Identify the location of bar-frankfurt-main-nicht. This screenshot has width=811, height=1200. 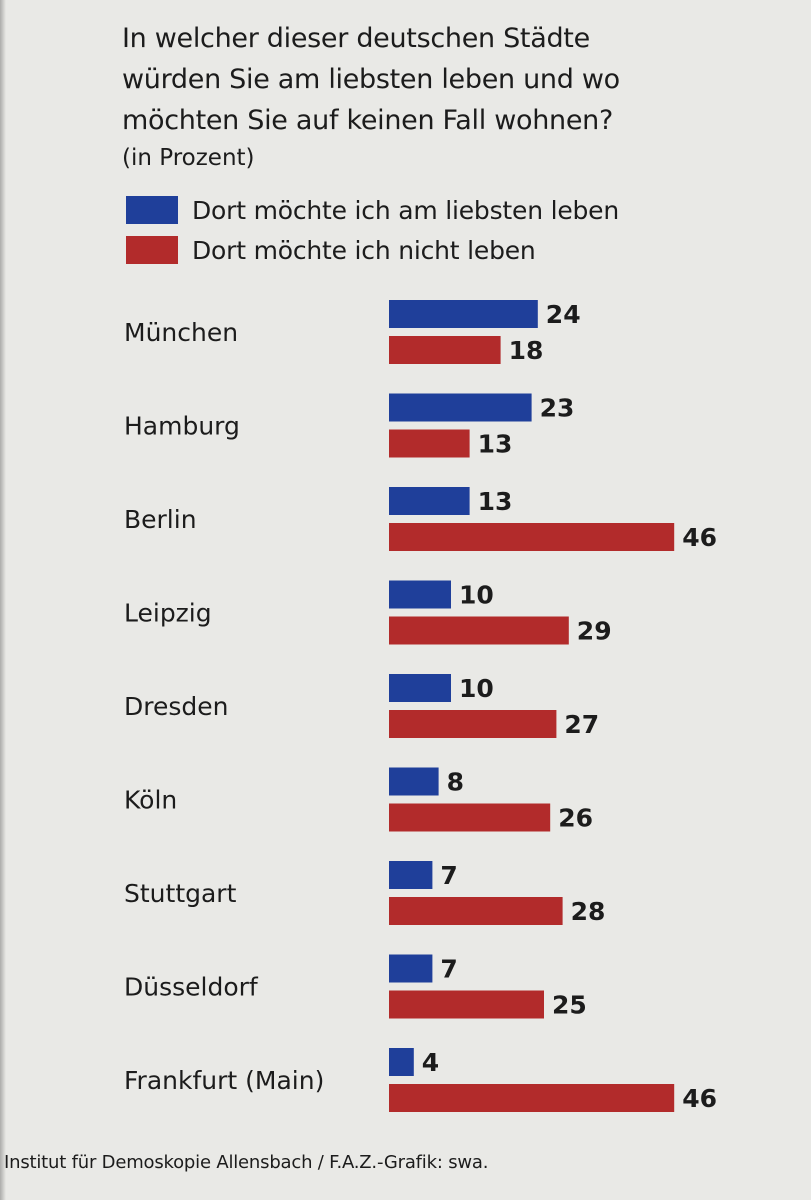
(532, 1098).